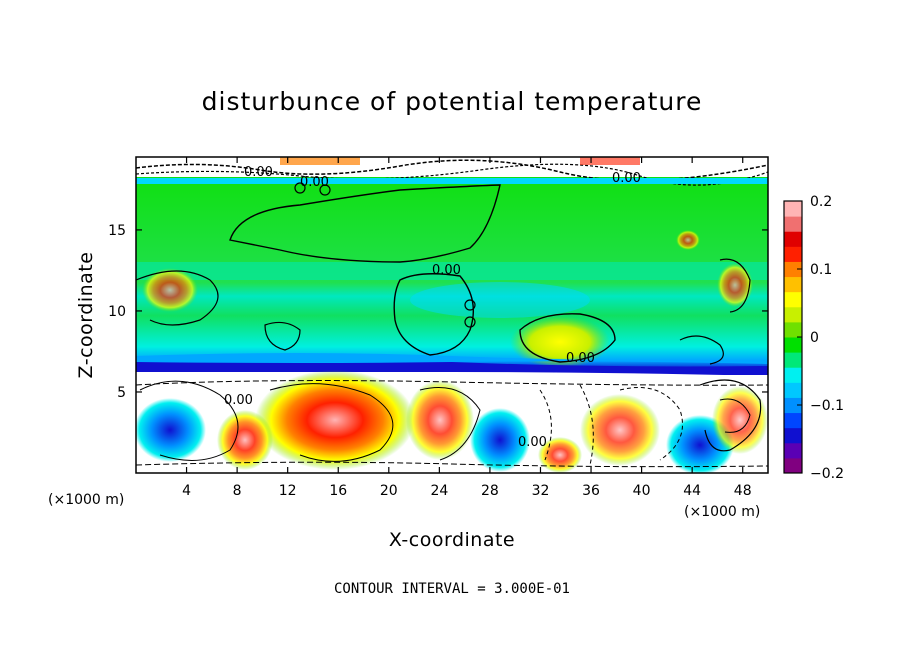 This screenshot has height=654, width=904. I want to click on y-axis-label: Z-coordinate, so click(86, 315).